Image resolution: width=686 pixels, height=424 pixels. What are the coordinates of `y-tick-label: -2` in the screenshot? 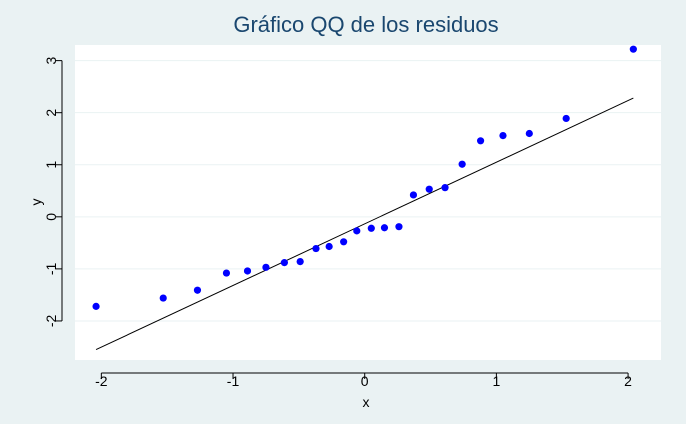 It's located at (51, 321).